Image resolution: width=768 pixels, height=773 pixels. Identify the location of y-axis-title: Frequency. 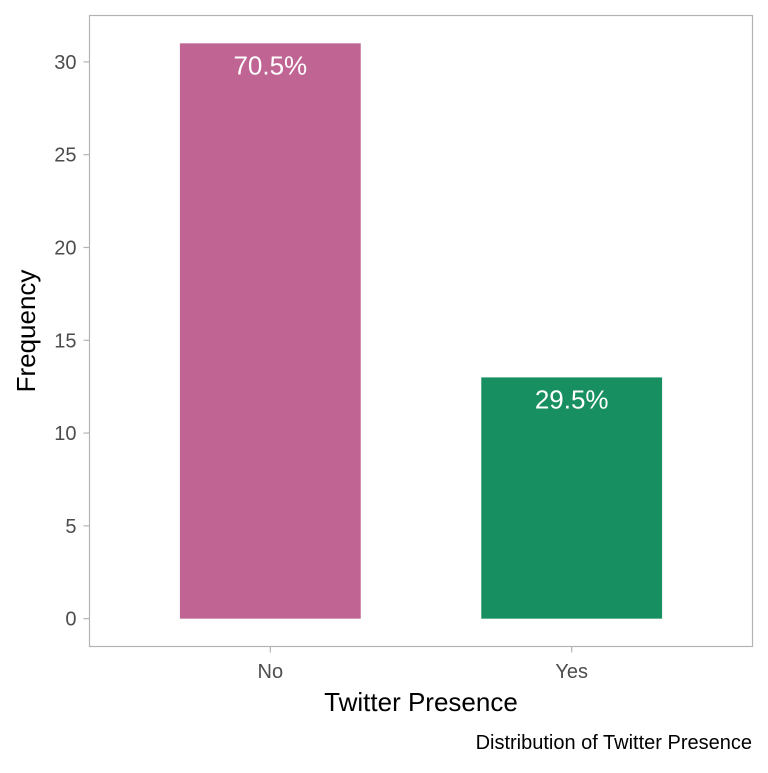
(26, 331).